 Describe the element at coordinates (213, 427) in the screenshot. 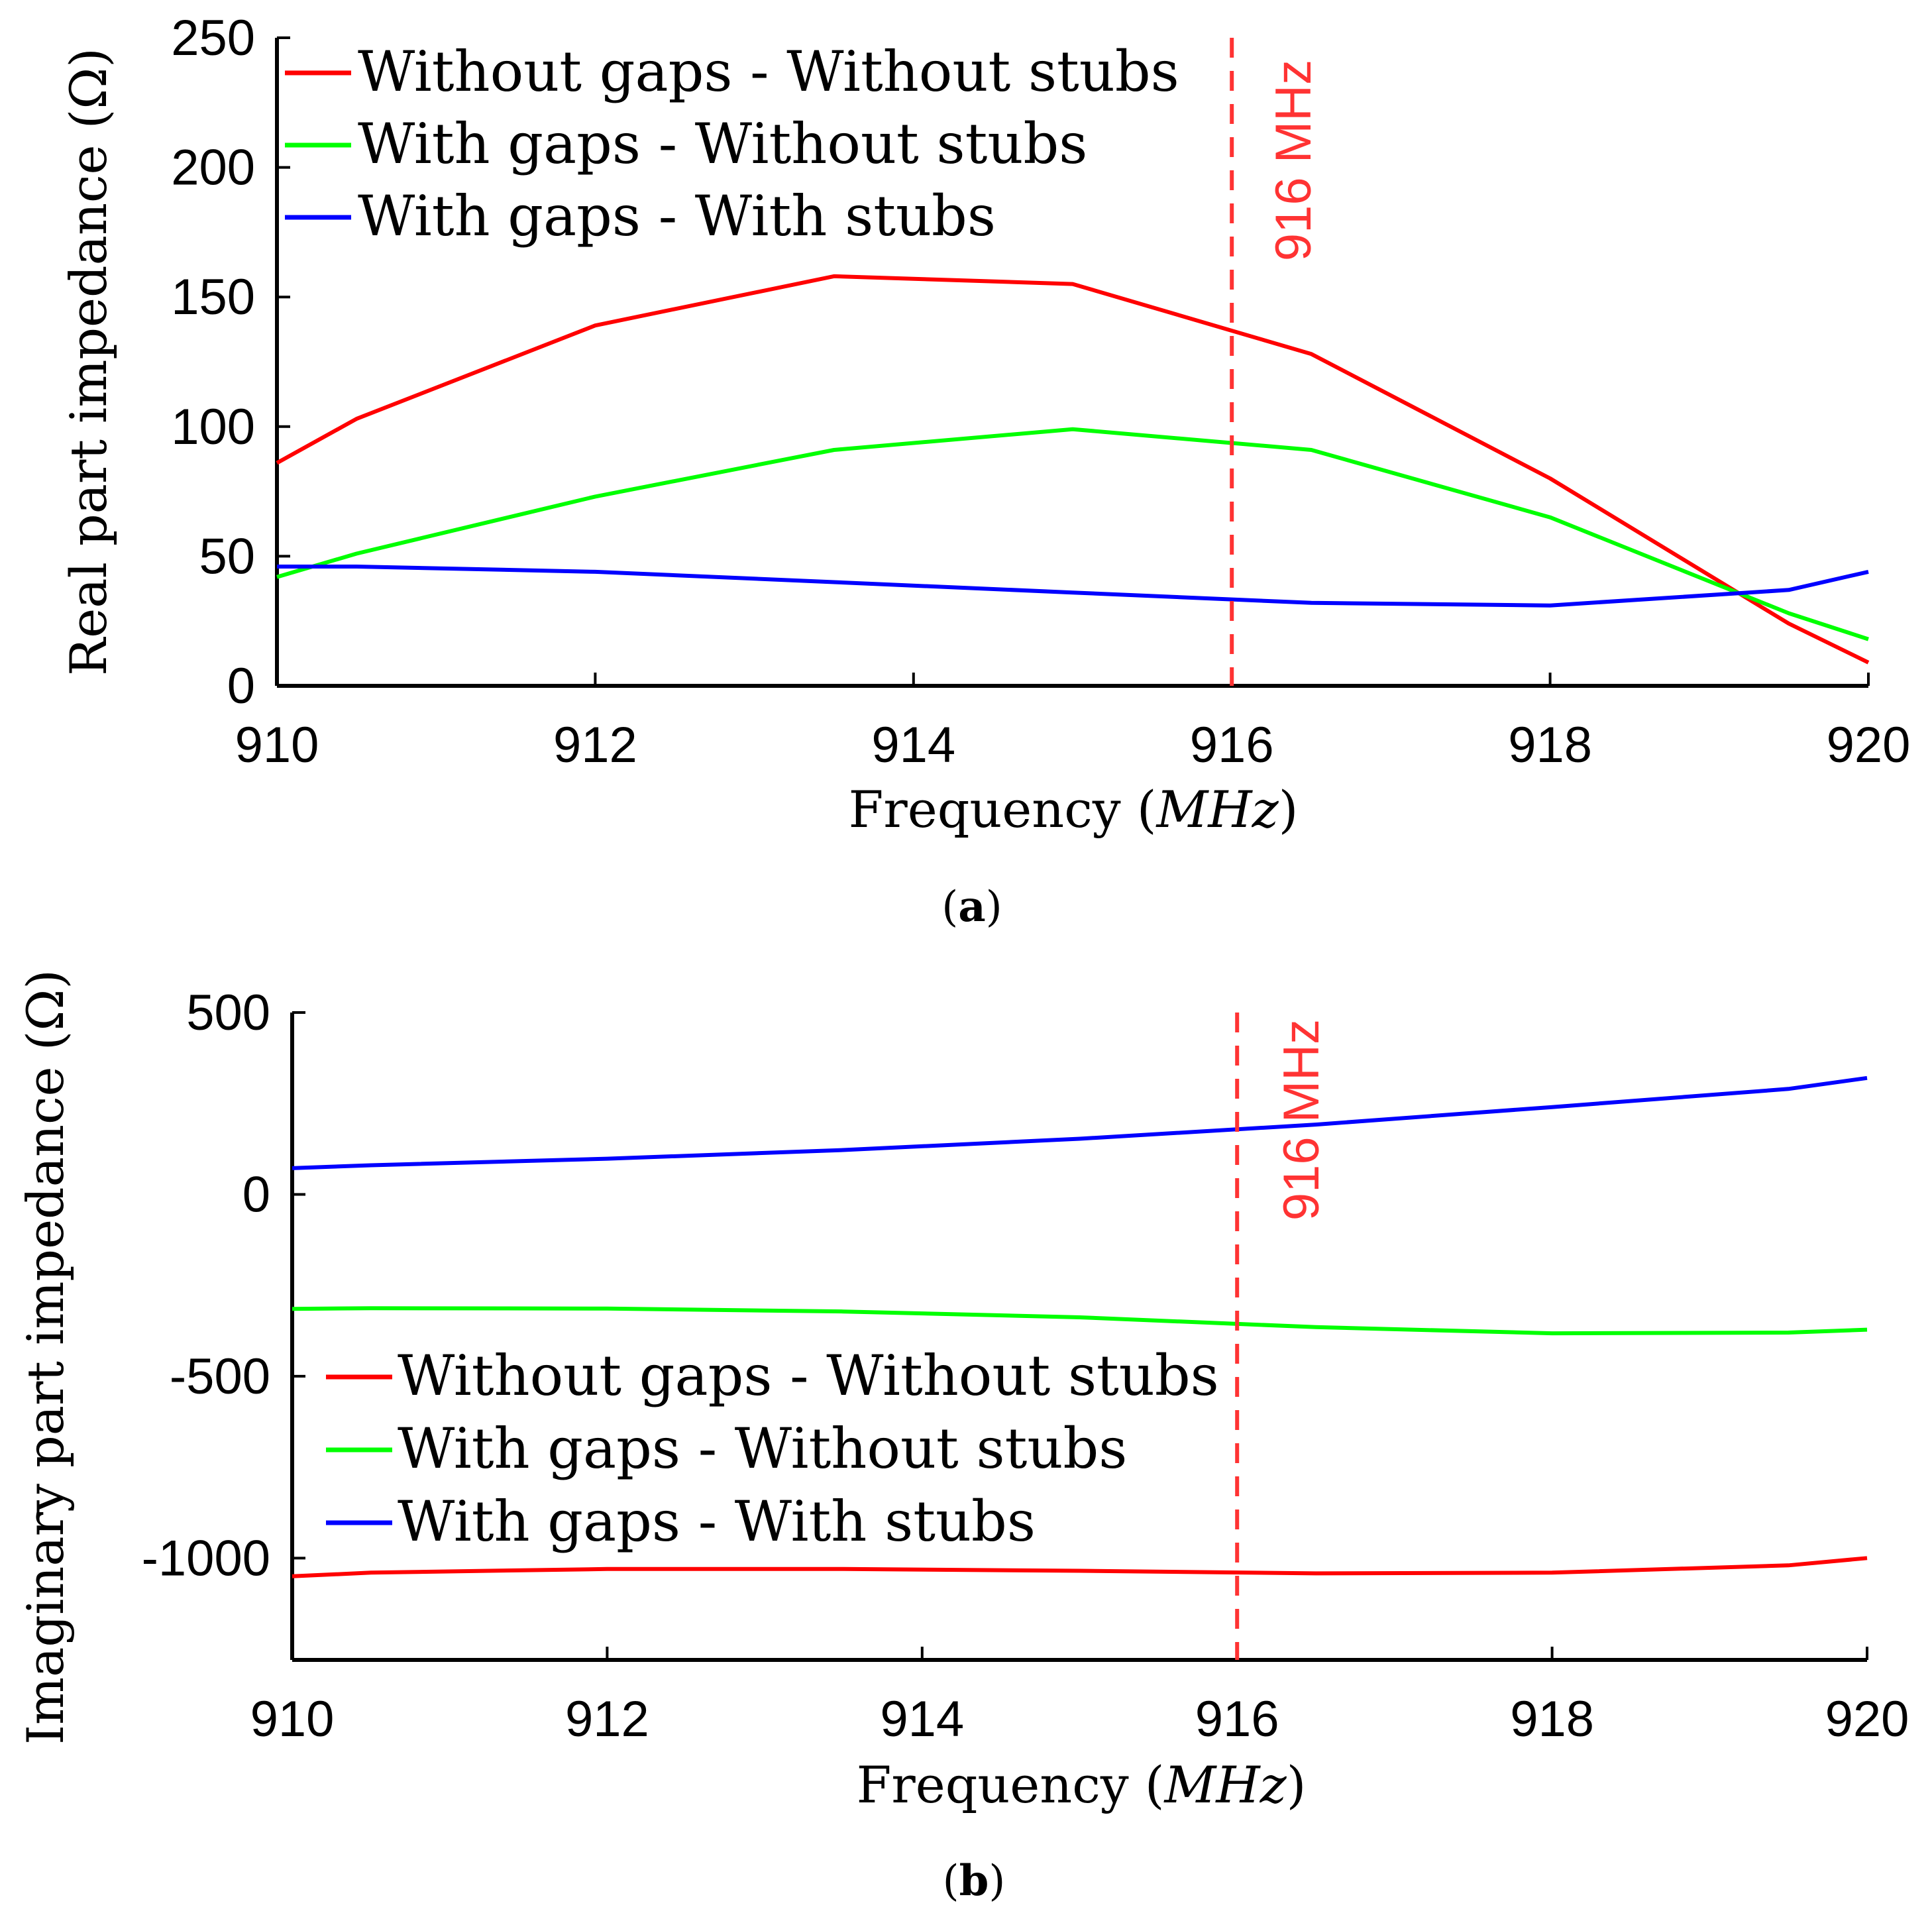

I see `y-tick-label: 100` at that location.